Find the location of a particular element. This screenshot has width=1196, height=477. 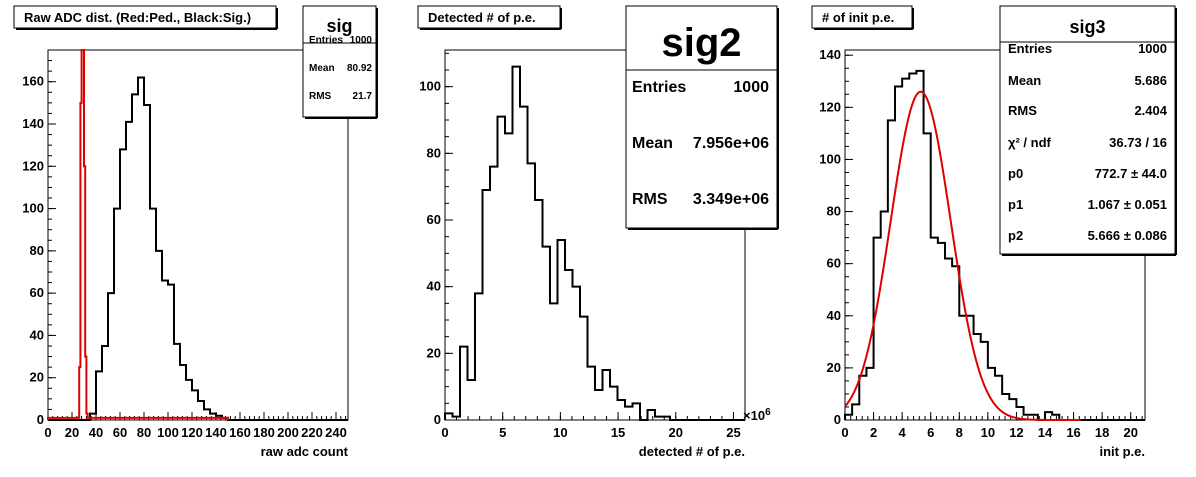

plot-title: Detected # of p.e. is located at coordinates (482, 17).